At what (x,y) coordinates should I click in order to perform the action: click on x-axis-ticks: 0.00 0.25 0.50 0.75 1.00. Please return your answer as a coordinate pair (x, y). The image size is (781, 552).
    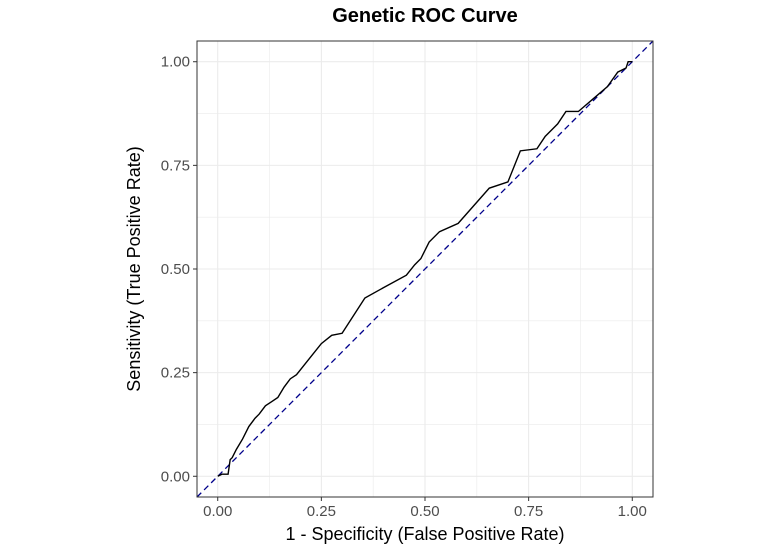
    Looking at the image, I should click on (425, 508).